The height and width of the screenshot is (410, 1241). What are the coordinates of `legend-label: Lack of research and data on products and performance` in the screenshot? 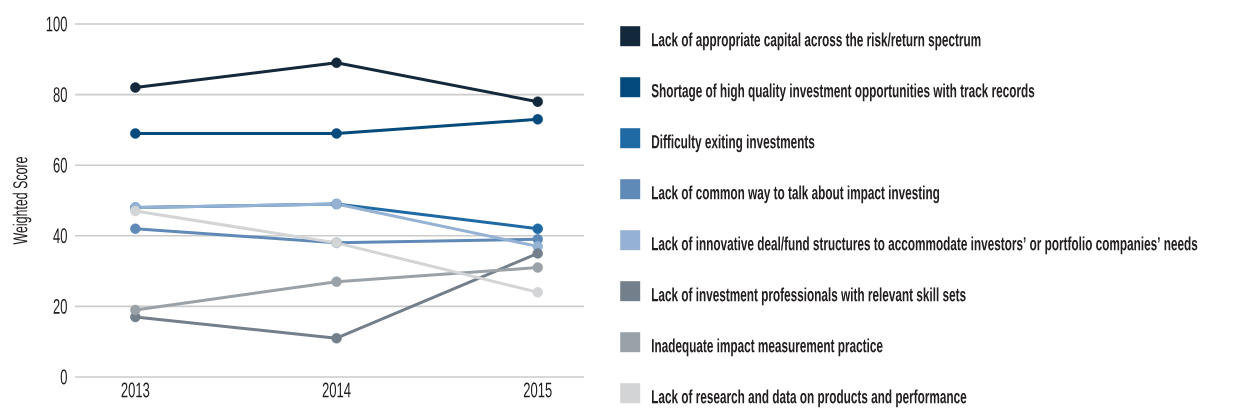 It's located at (809, 398).